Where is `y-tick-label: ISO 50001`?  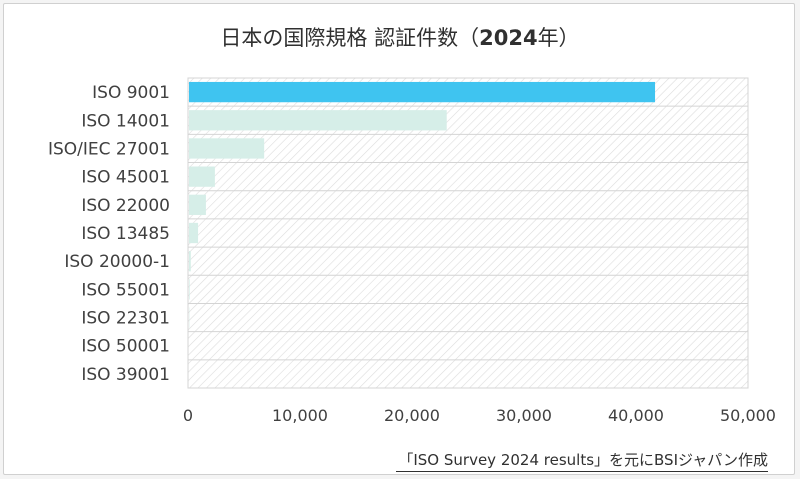
y-tick-label: ISO 50001 is located at coordinates (125, 347).